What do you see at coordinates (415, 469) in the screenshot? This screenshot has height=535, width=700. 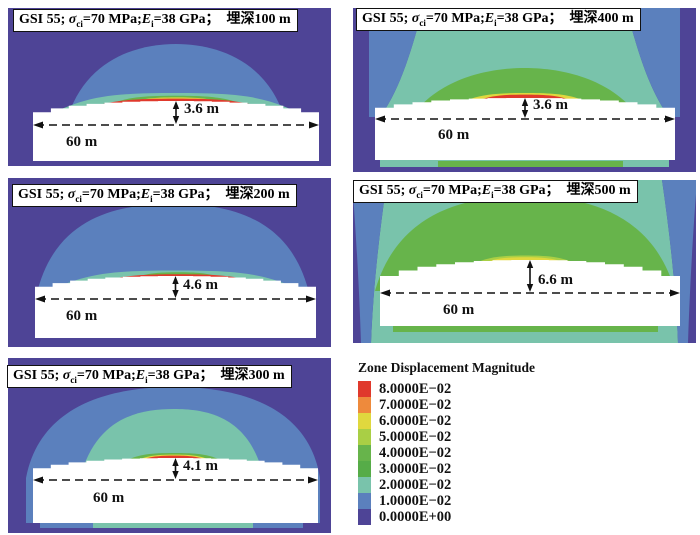 I see `legend-value-label: 3.0000E−02` at bounding box center [415, 469].